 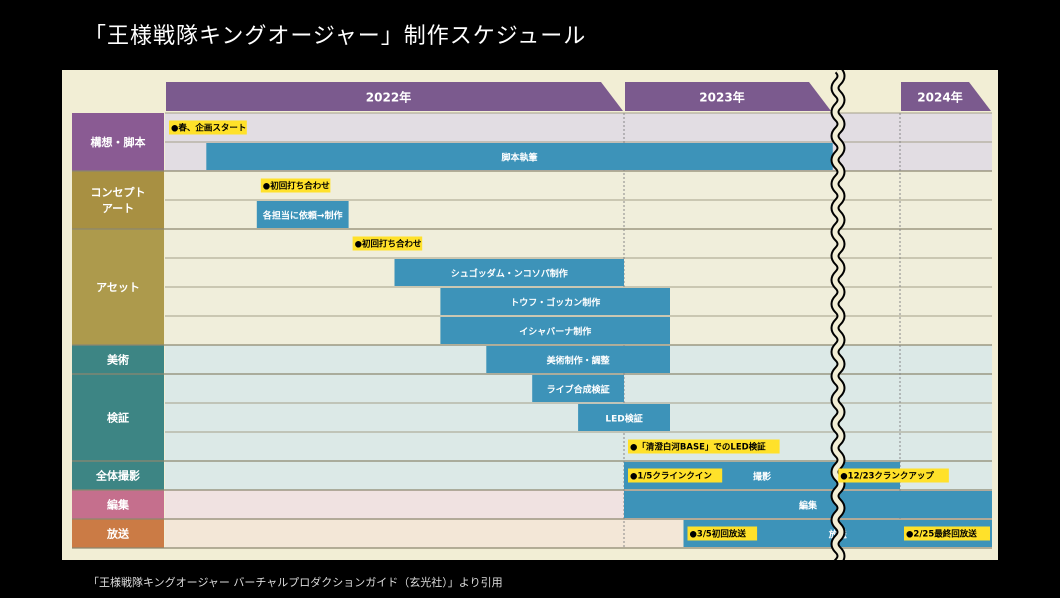 I want to click on source-caption: 「王様戦隊キングオージャー バーチャルプロダクションガイド（玄光社）」より引用, so click(x=295, y=582).